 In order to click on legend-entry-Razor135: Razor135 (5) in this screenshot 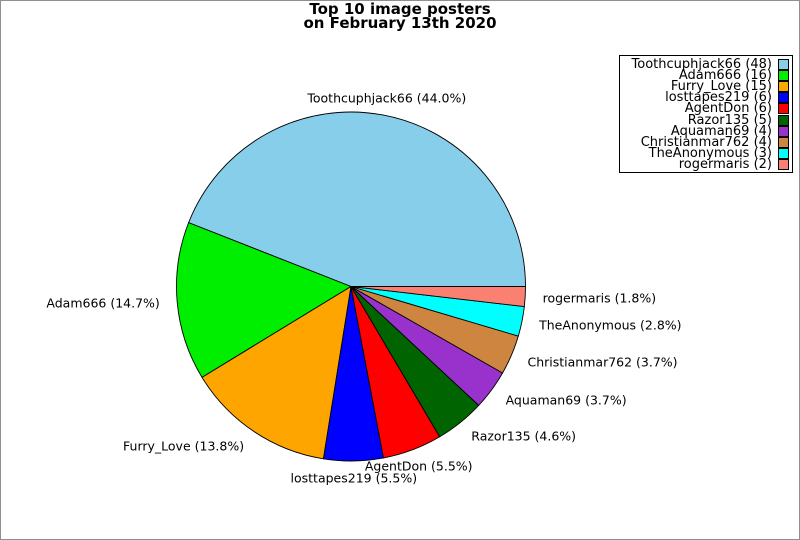, I will do `click(705, 120)`.